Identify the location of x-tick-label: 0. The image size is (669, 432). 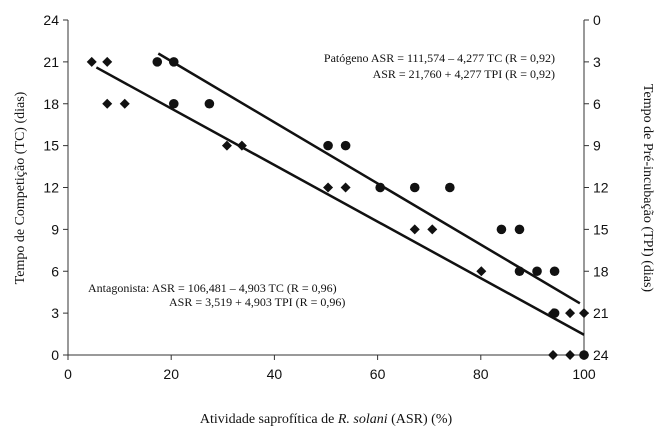
(68, 374).